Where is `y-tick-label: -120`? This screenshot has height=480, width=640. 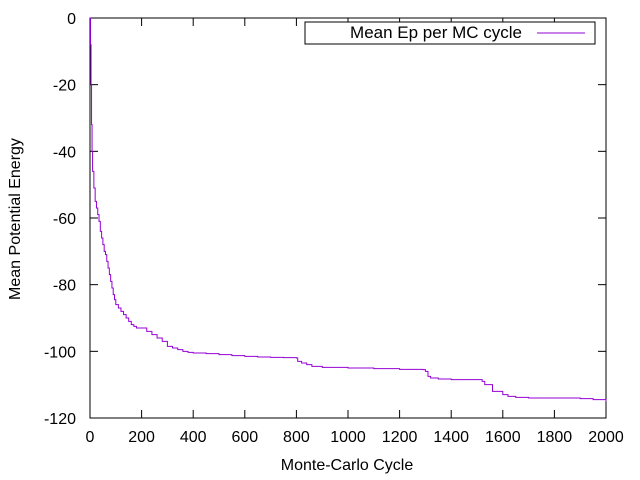 y-tick-label: -120 is located at coordinates (60, 419).